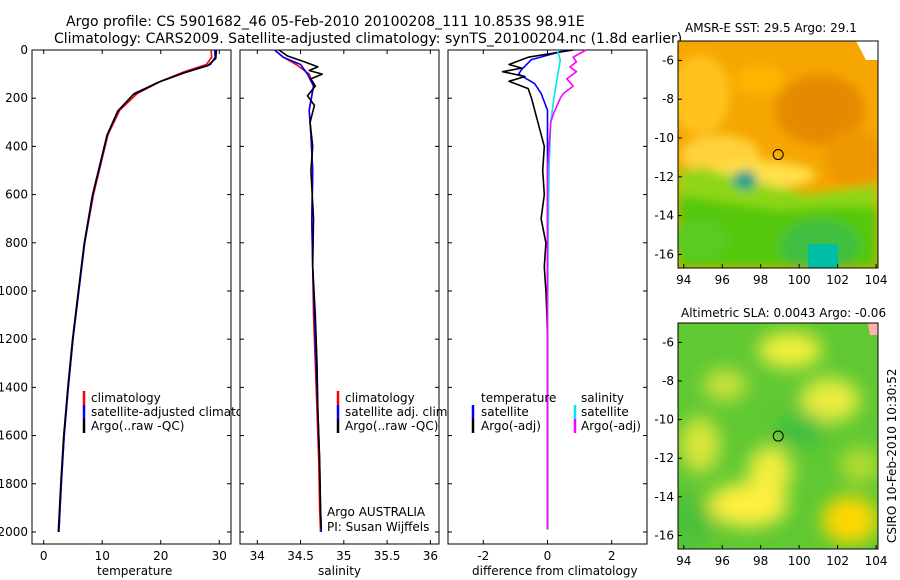 Image resolution: width=900 pixels, height=580 pixels. I want to click on sst-map-title: AMSR-E SST: 29.5 Argo: 29.1, so click(771, 28).